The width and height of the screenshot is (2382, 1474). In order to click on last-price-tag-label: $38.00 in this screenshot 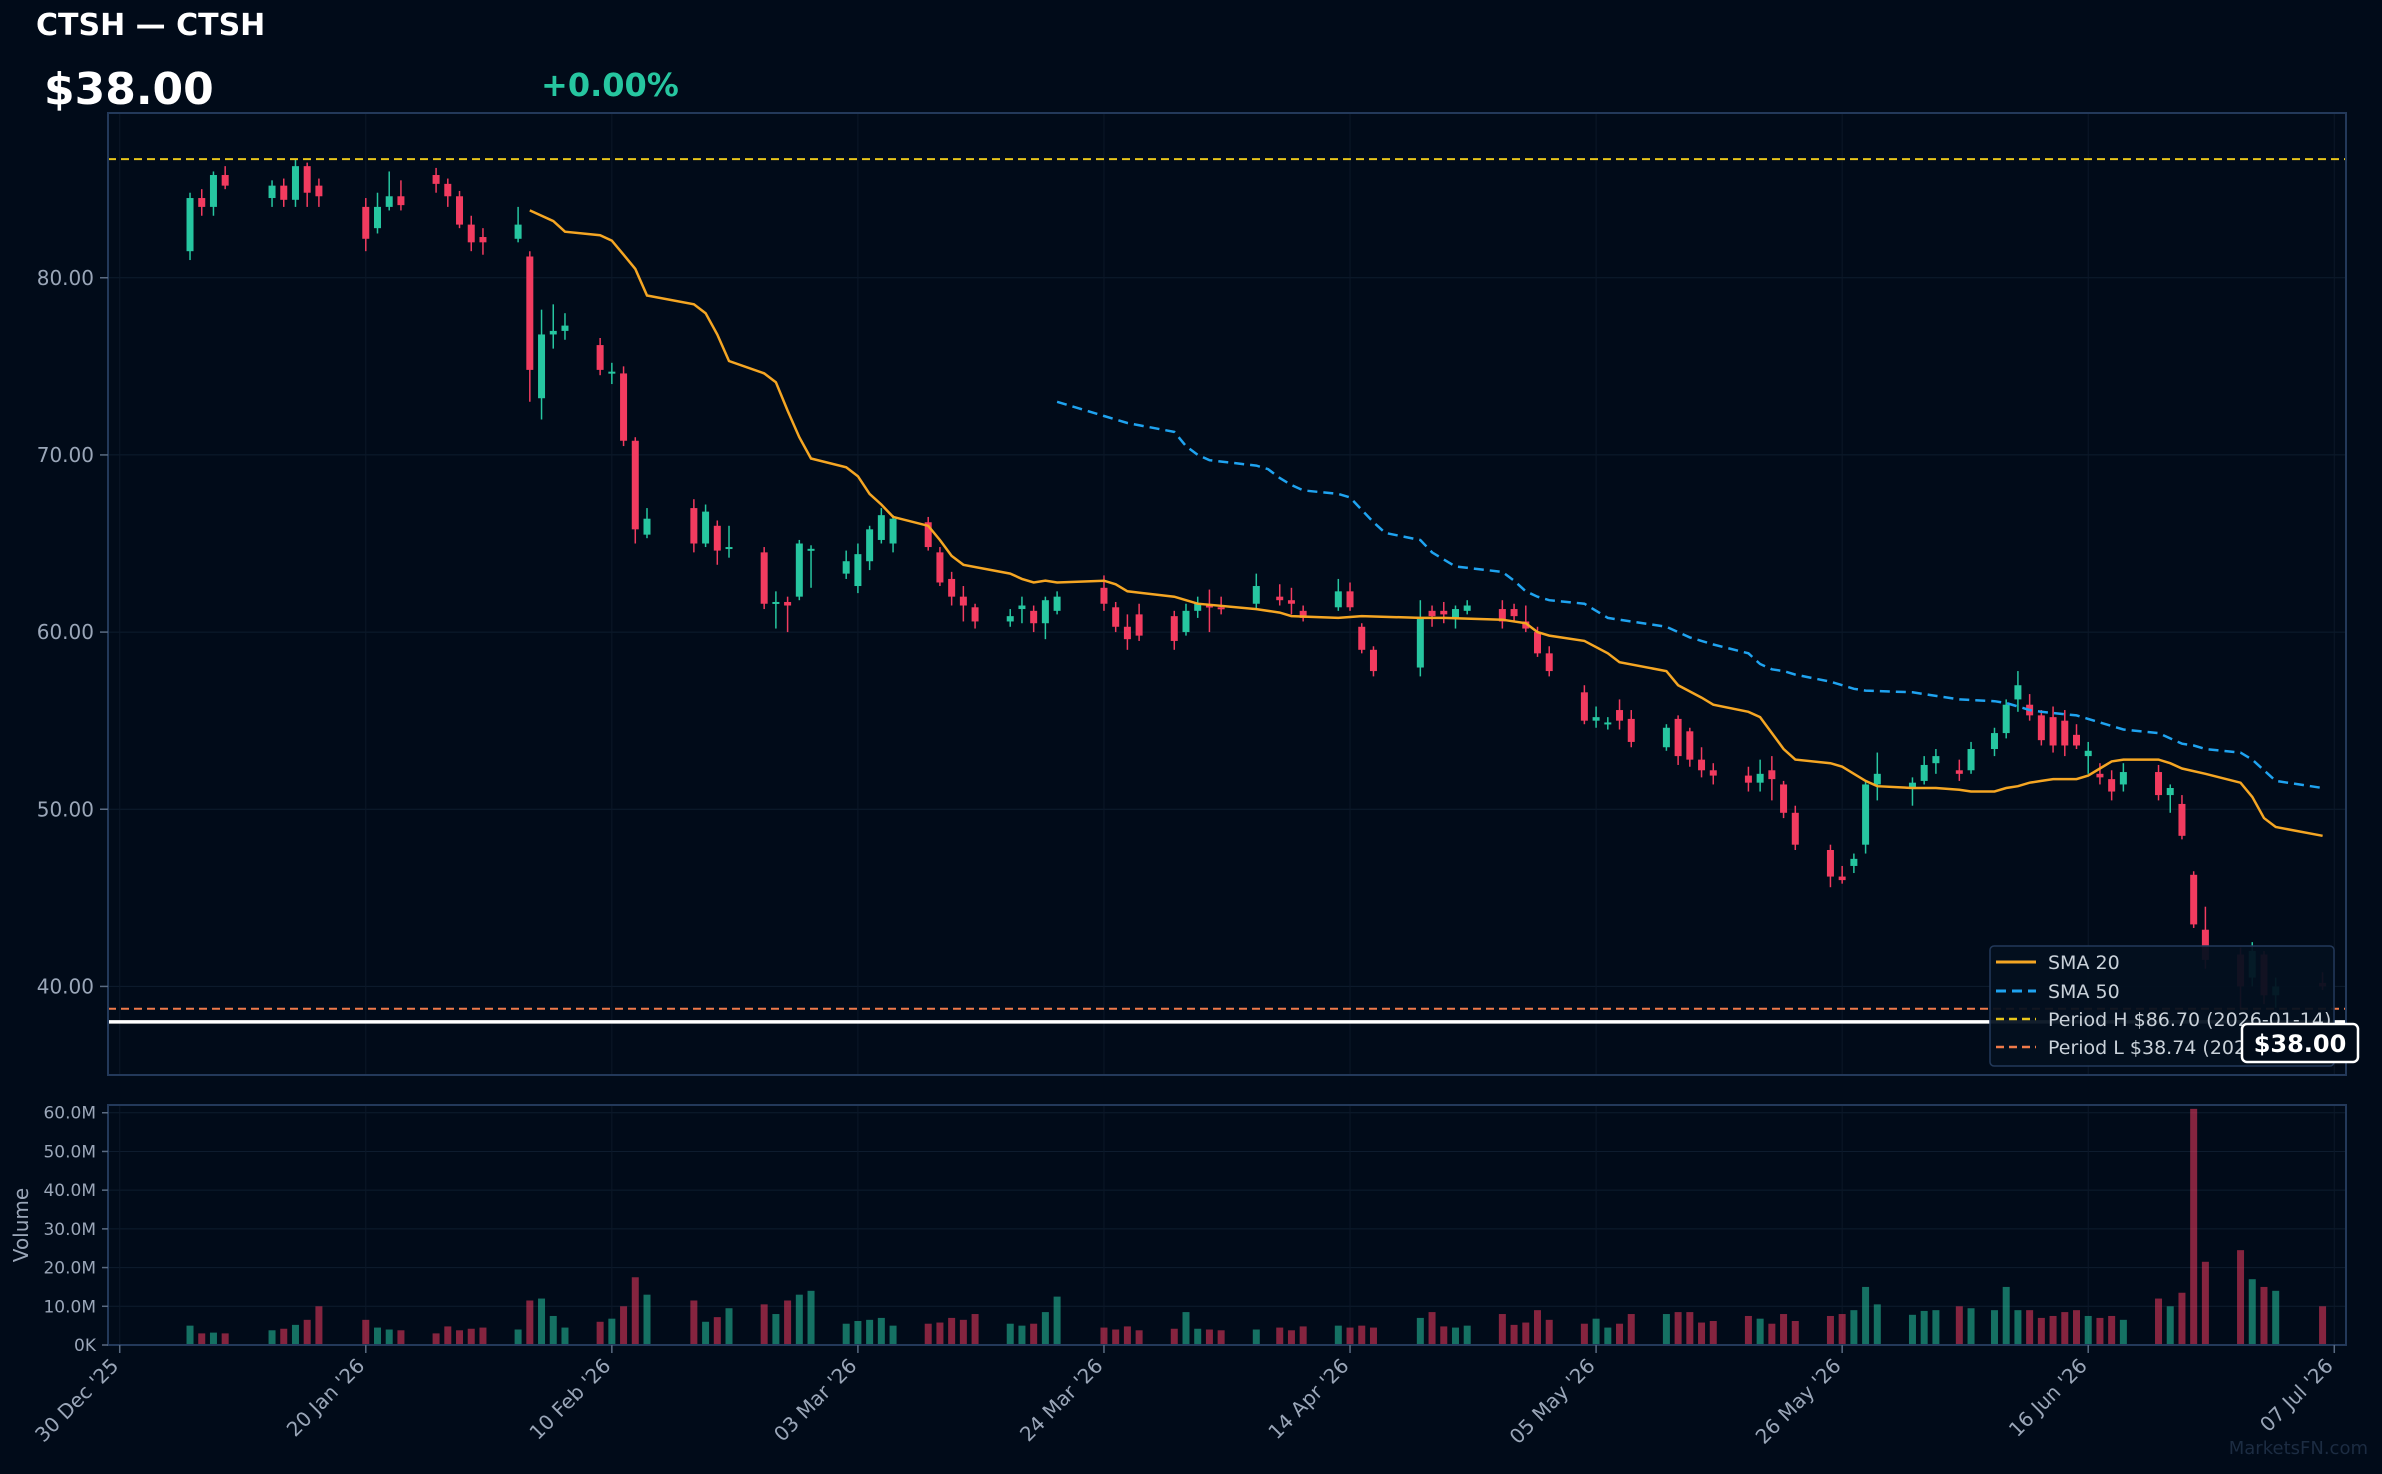, I will do `click(2300, 1044)`.